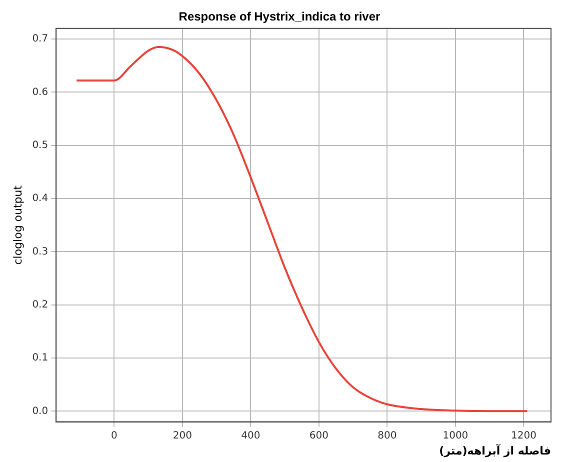 The image size is (573, 462). What do you see at coordinates (182, 436) in the screenshot?
I see `x-tick-label: 200` at bounding box center [182, 436].